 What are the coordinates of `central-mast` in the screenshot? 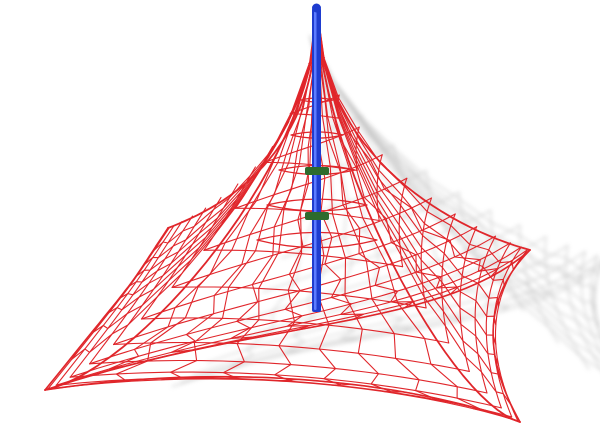 It's located at (316, 157).